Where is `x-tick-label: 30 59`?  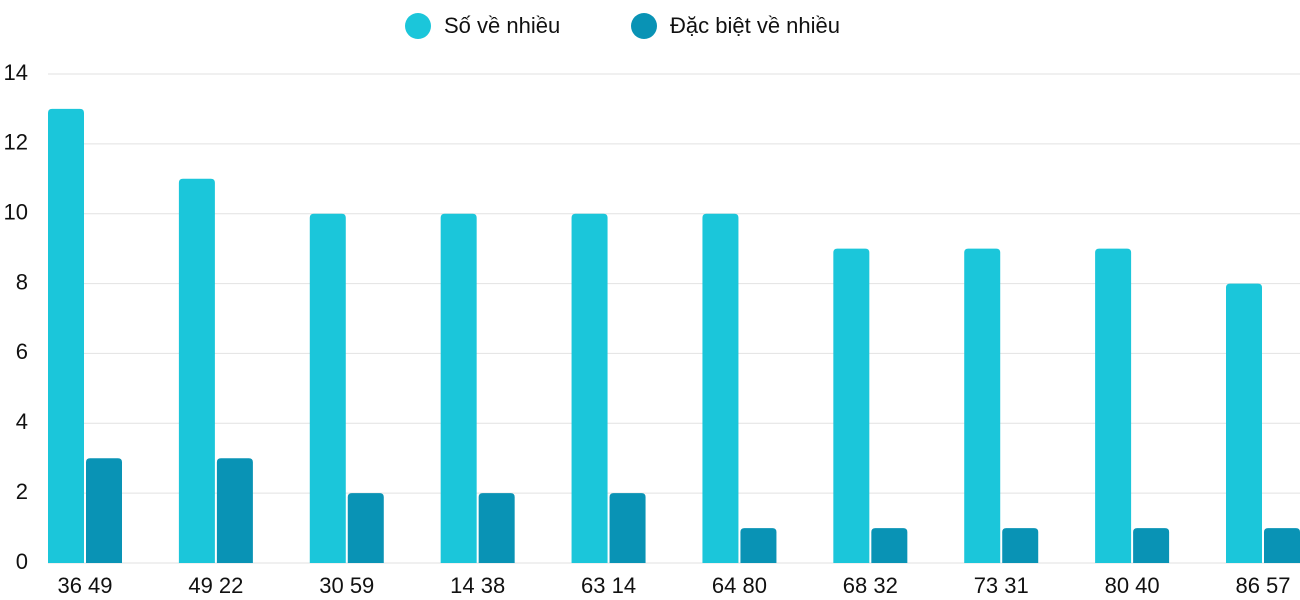 x-tick-label: 30 59 is located at coordinates (346, 585).